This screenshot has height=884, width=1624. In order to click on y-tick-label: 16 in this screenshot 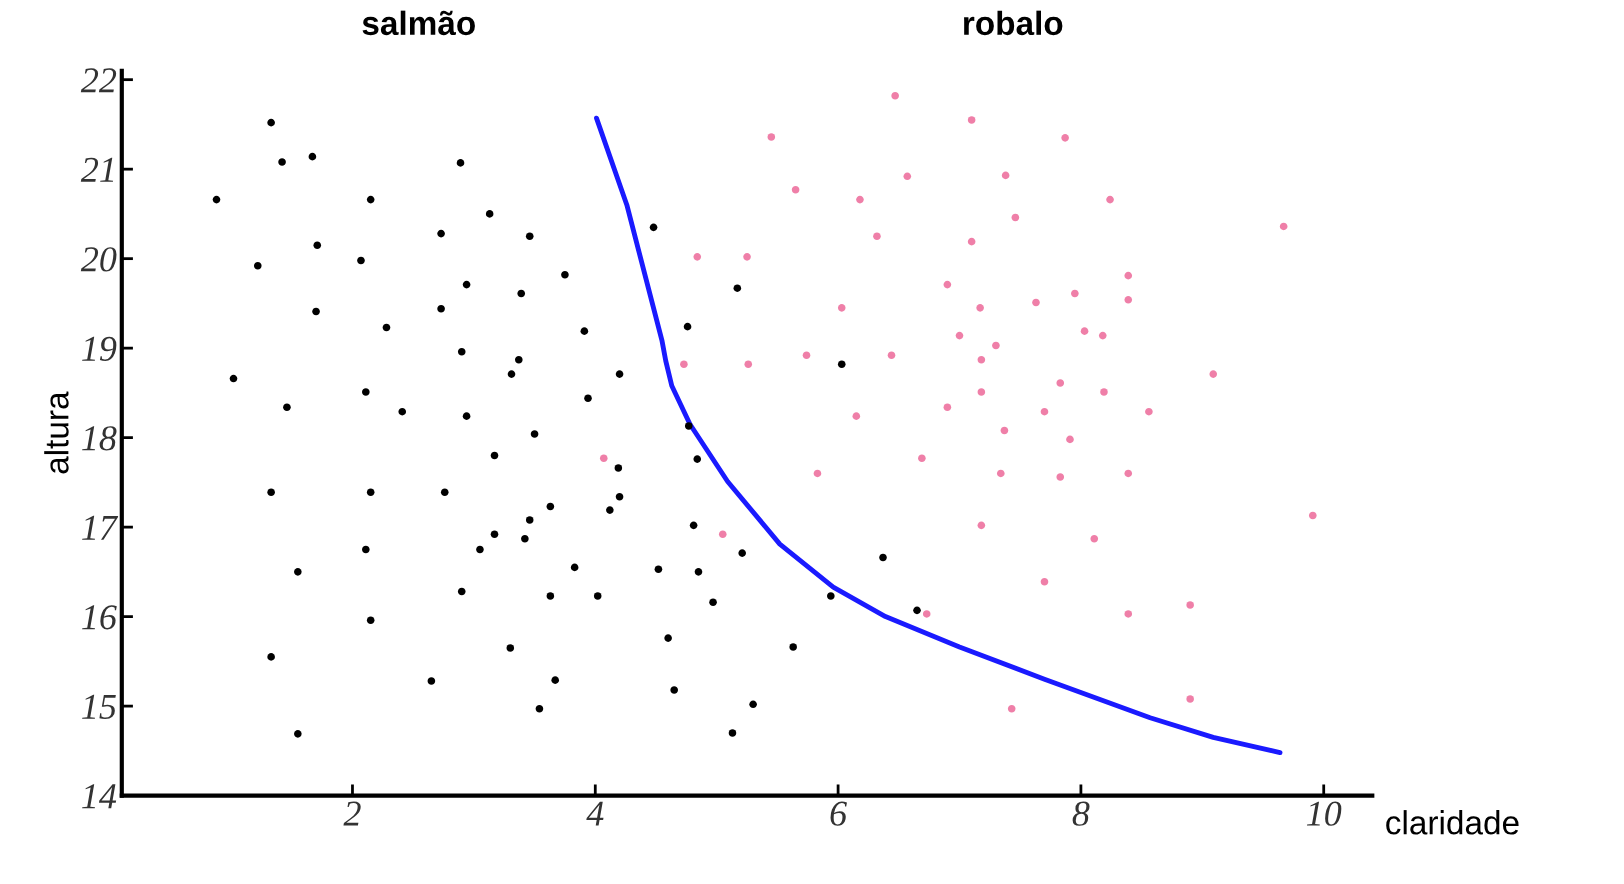, I will do `click(99, 617)`.